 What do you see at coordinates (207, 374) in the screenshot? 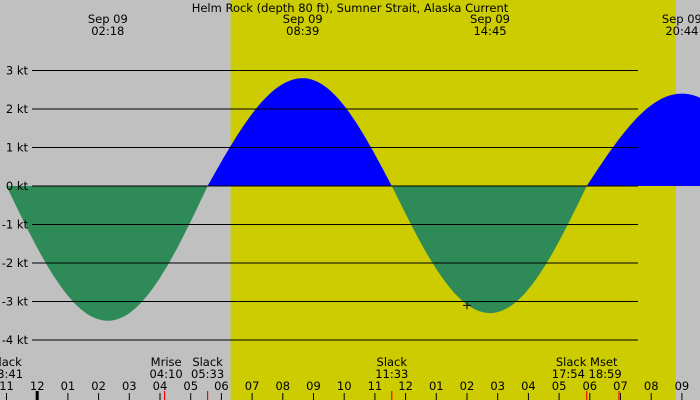
I see `event-time-label: 05:33` at bounding box center [207, 374].